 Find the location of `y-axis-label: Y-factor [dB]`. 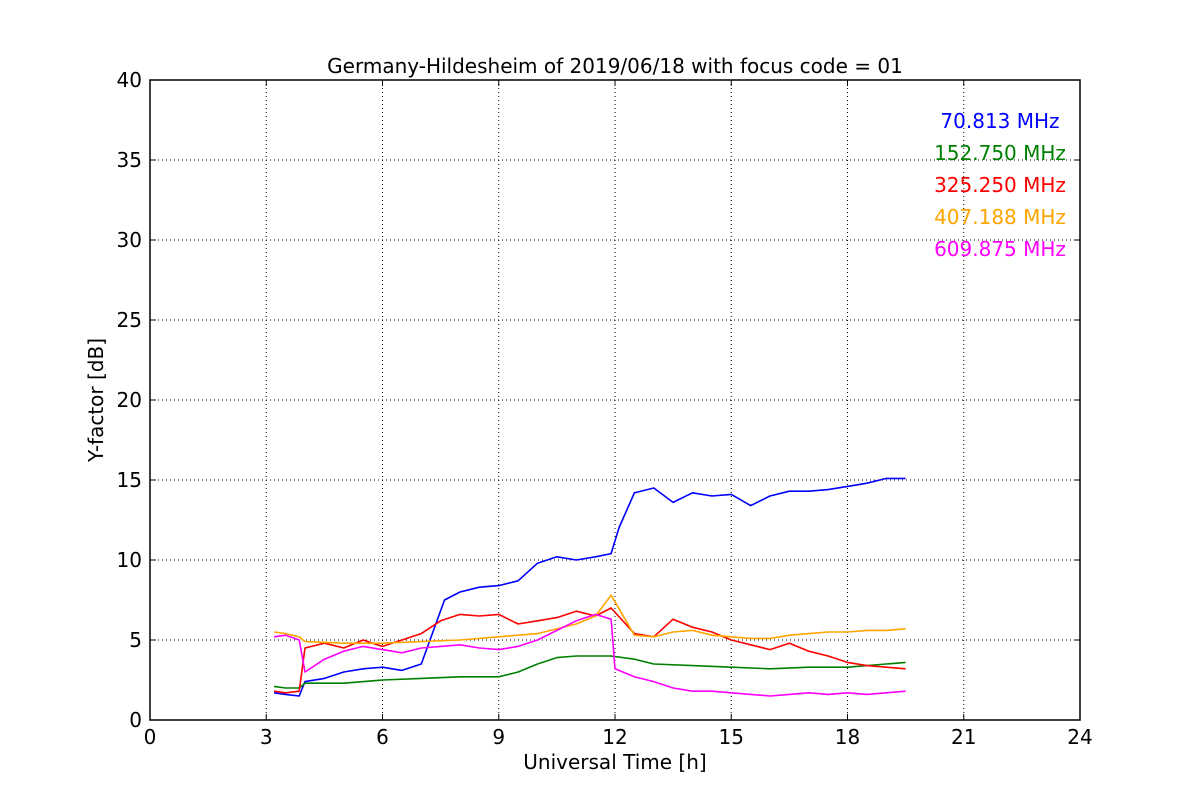

y-axis-label: Y-factor [dB] is located at coordinates (96, 400).